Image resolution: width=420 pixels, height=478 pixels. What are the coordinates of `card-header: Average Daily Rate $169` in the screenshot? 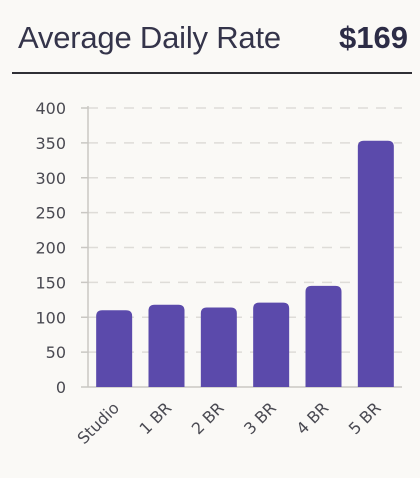 It's located at (212, 37).